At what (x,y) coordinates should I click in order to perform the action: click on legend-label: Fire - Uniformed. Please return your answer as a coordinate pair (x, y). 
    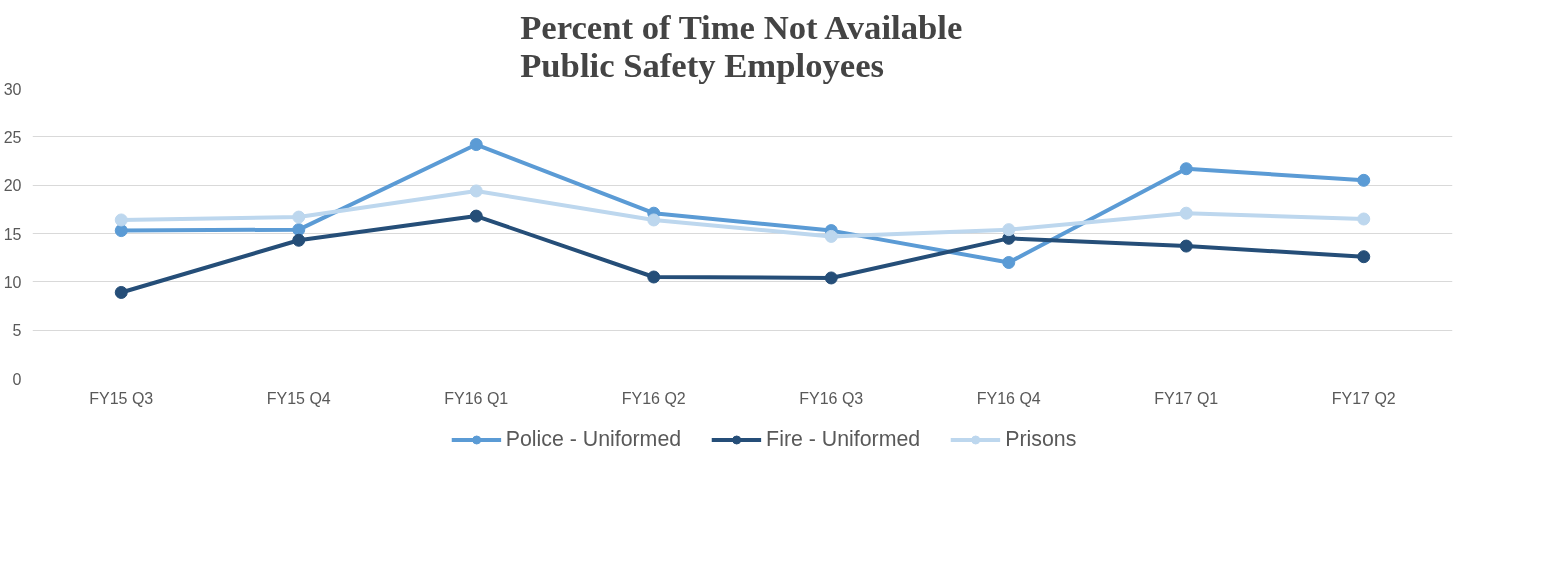
    Looking at the image, I should click on (843, 439).